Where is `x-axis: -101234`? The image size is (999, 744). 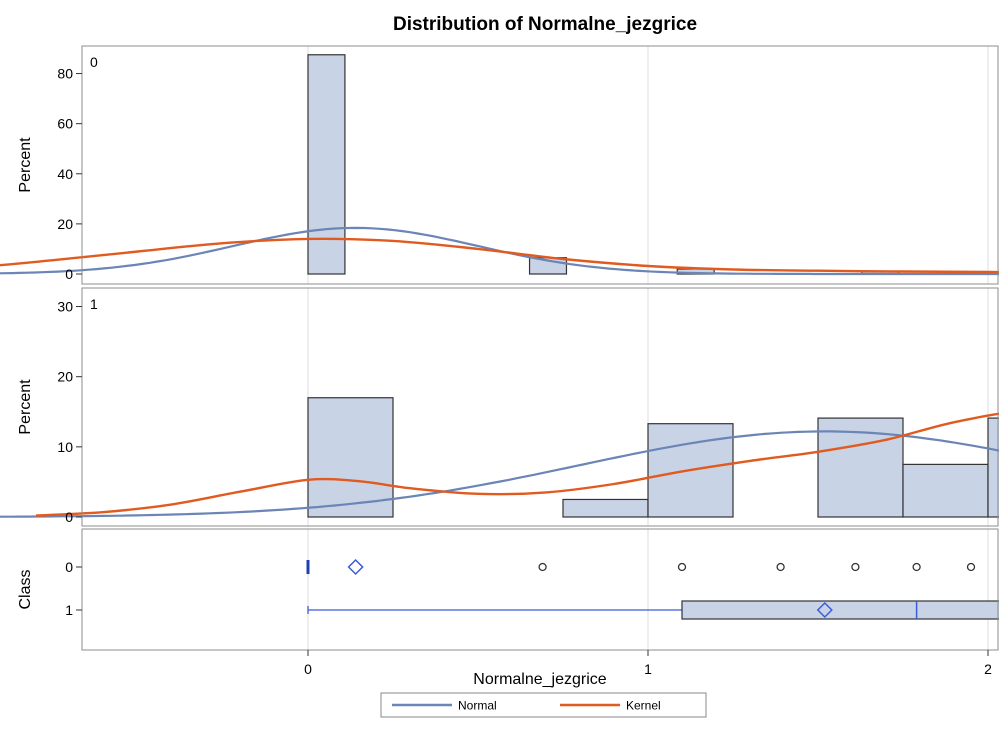 x-axis: -101234 is located at coordinates (648, 663).